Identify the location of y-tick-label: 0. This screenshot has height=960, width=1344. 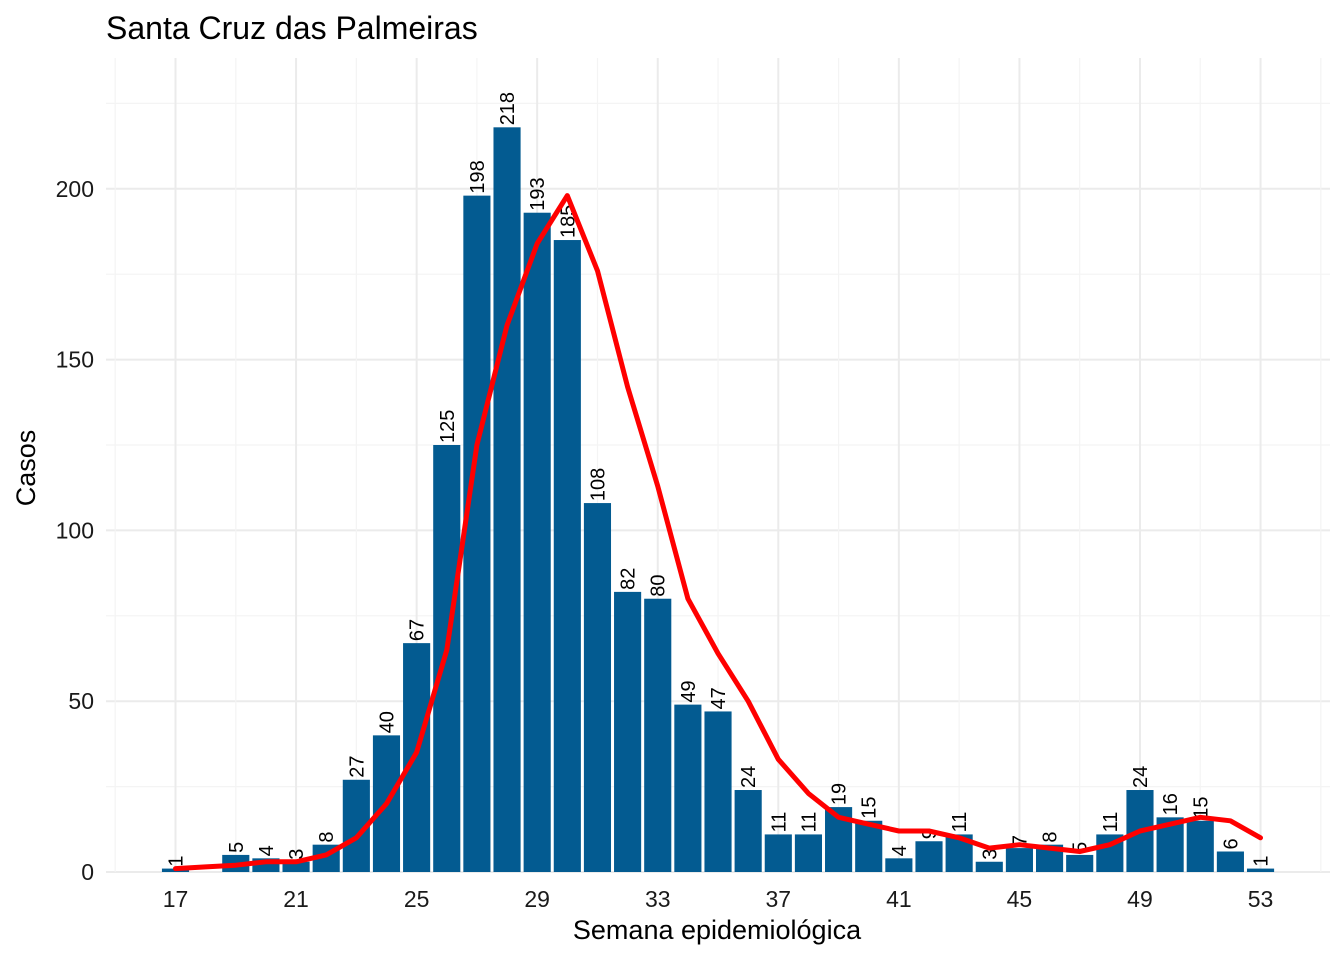
(87, 872).